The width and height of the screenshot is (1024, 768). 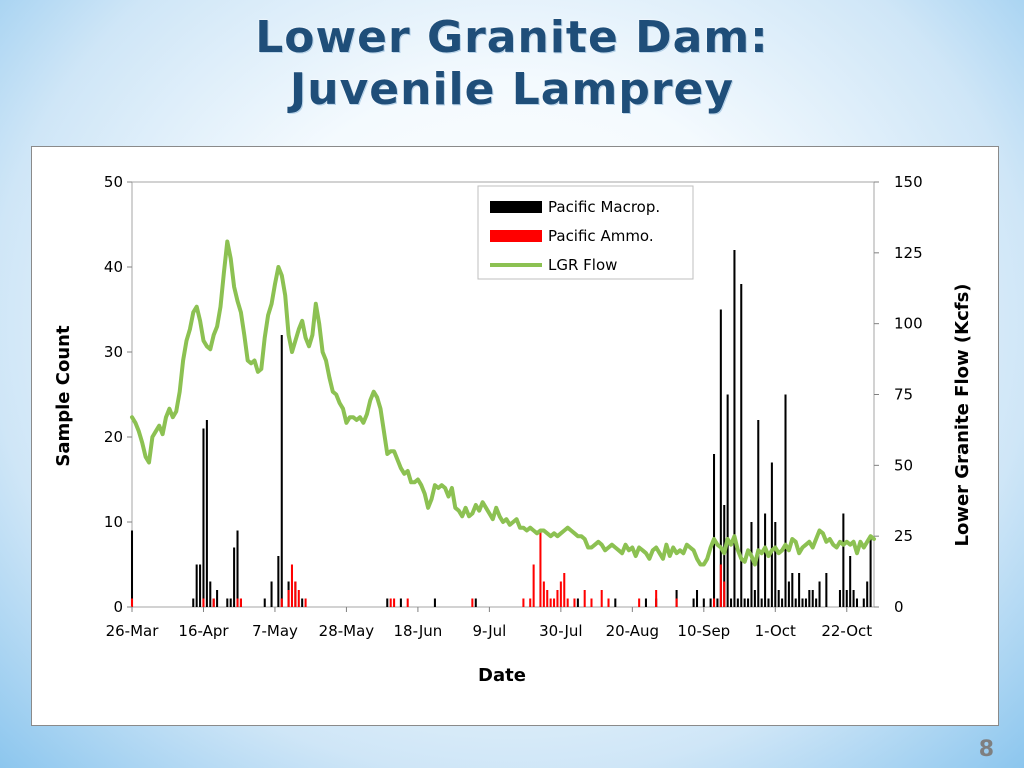 What do you see at coordinates (908, 324) in the screenshot?
I see `y2-tick-label: 100` at bounding box center [908, 324].